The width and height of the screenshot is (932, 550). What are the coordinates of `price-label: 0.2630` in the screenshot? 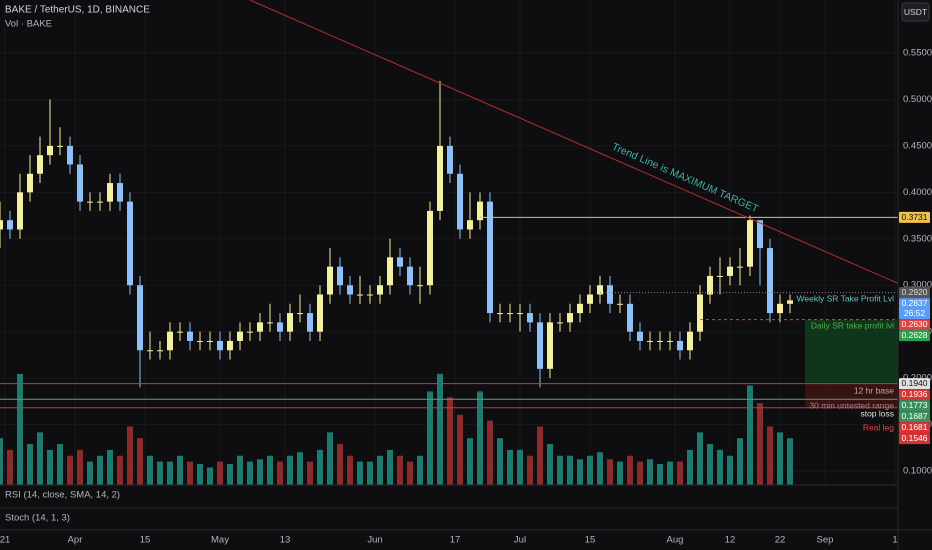 It's located at (915, 324).